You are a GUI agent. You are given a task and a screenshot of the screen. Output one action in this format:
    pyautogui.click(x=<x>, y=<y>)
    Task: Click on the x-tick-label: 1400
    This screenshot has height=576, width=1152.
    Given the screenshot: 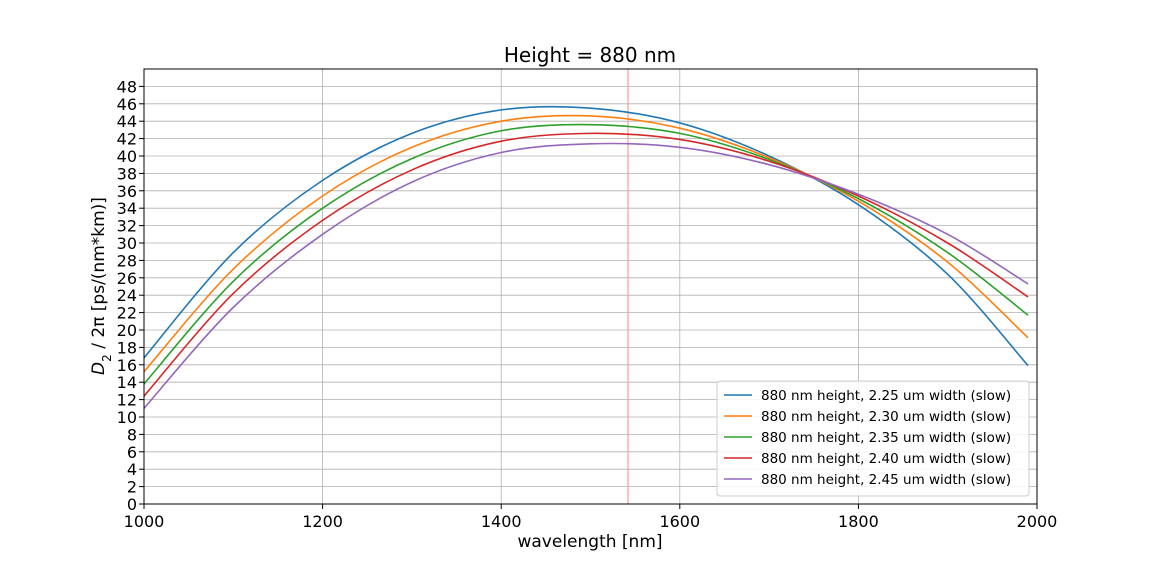 What is the action you would take?
    pyautogui.click(x=501, y=521)
    